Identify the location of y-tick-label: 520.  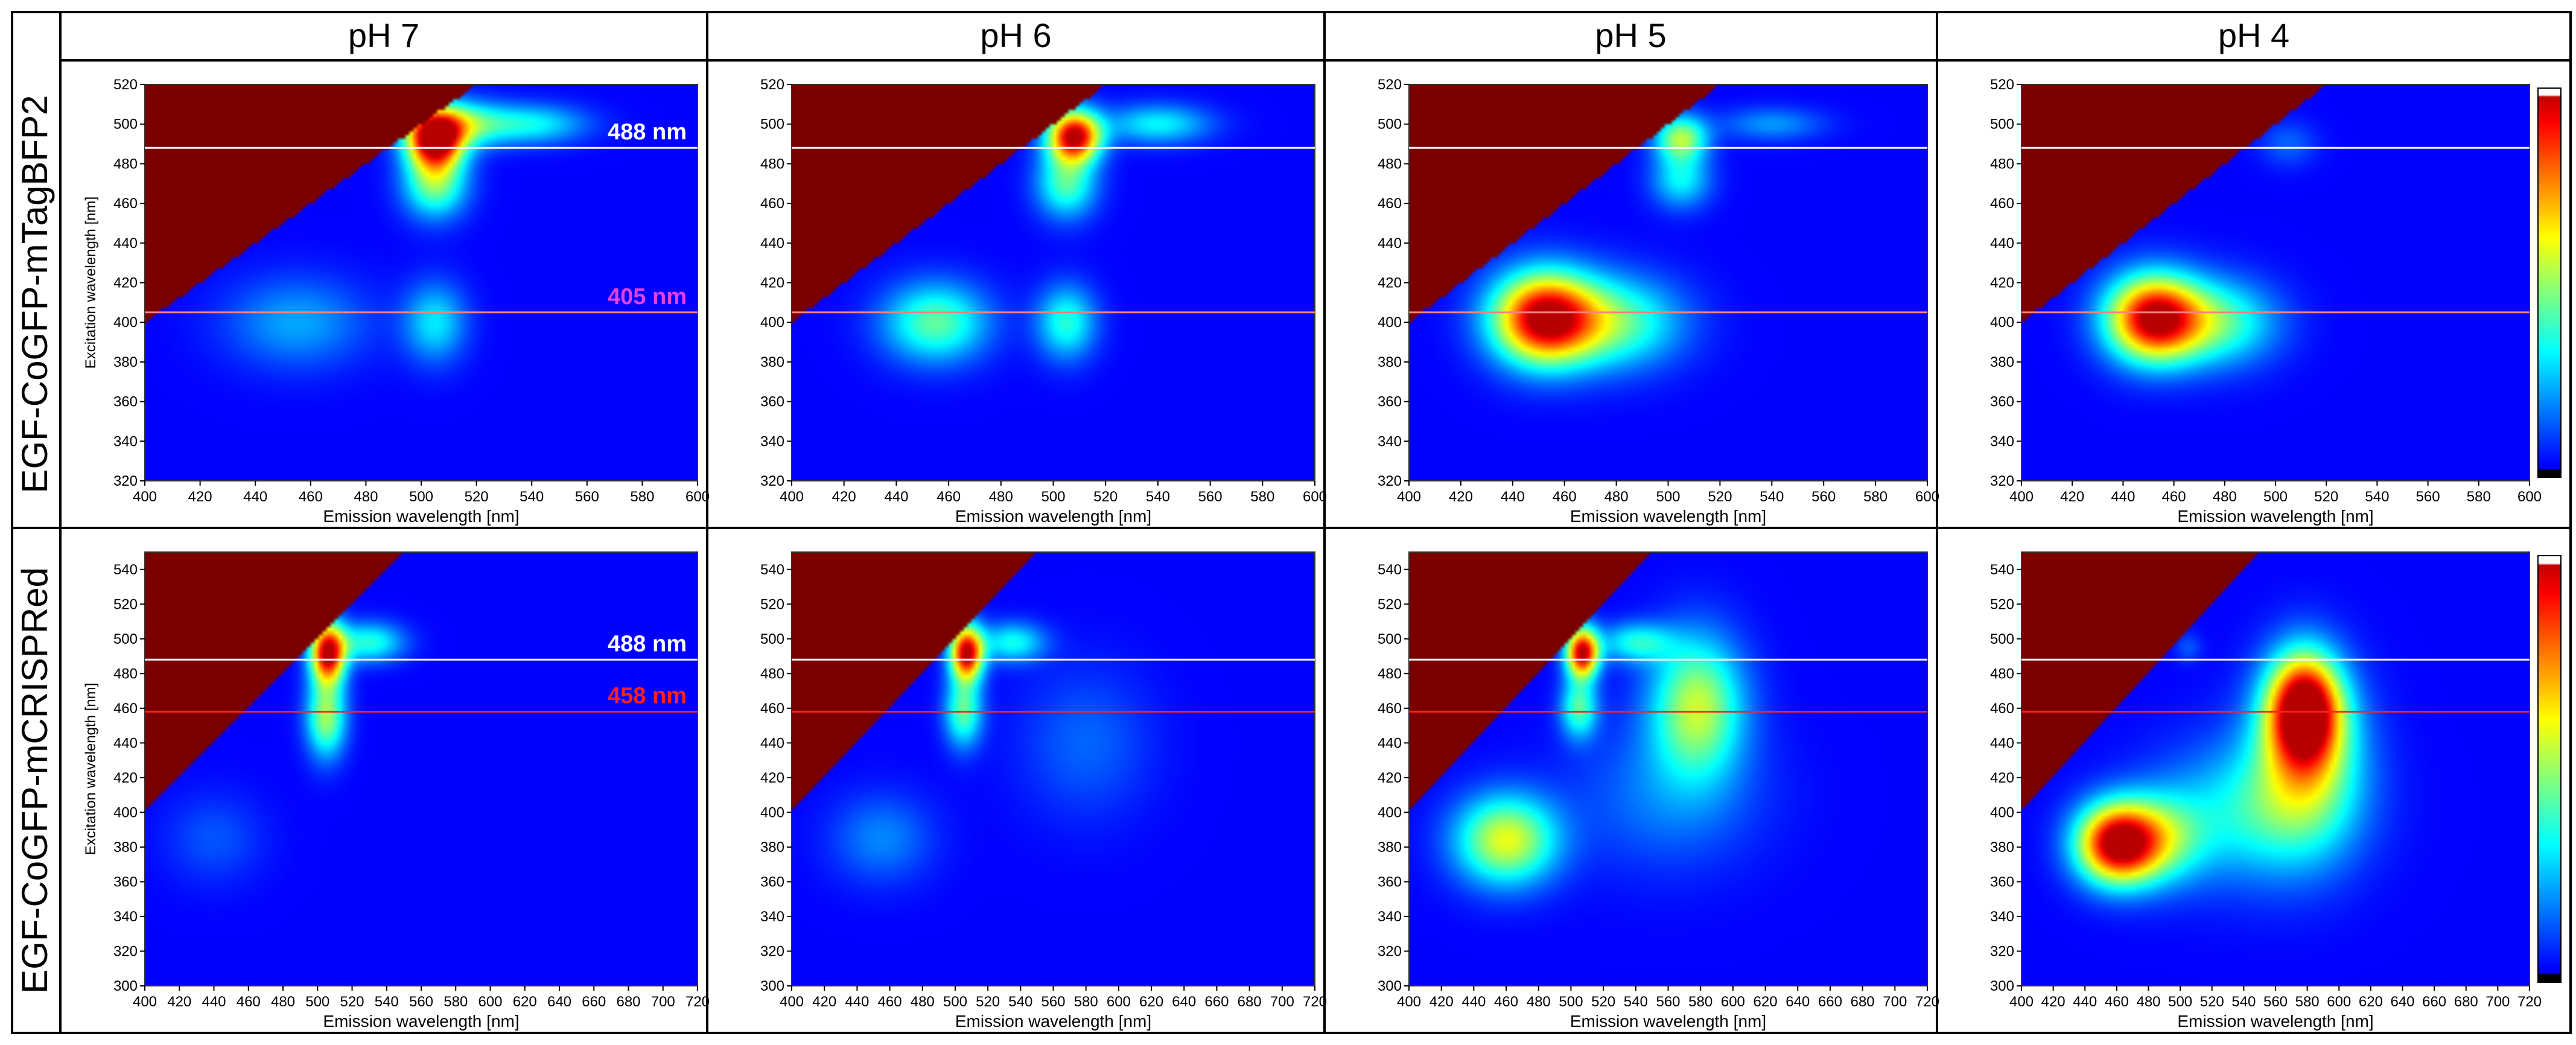
(126, 604).